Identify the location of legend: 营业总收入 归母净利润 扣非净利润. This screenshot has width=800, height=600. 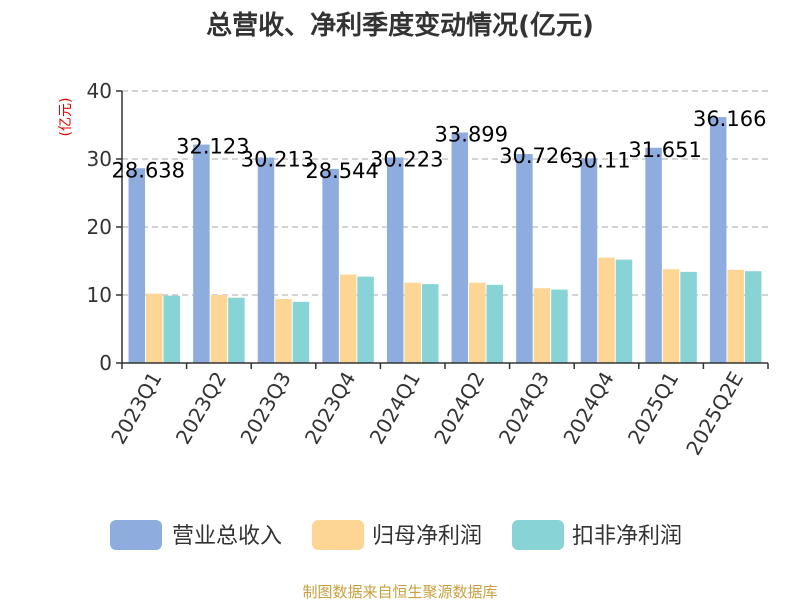
(396, 535).